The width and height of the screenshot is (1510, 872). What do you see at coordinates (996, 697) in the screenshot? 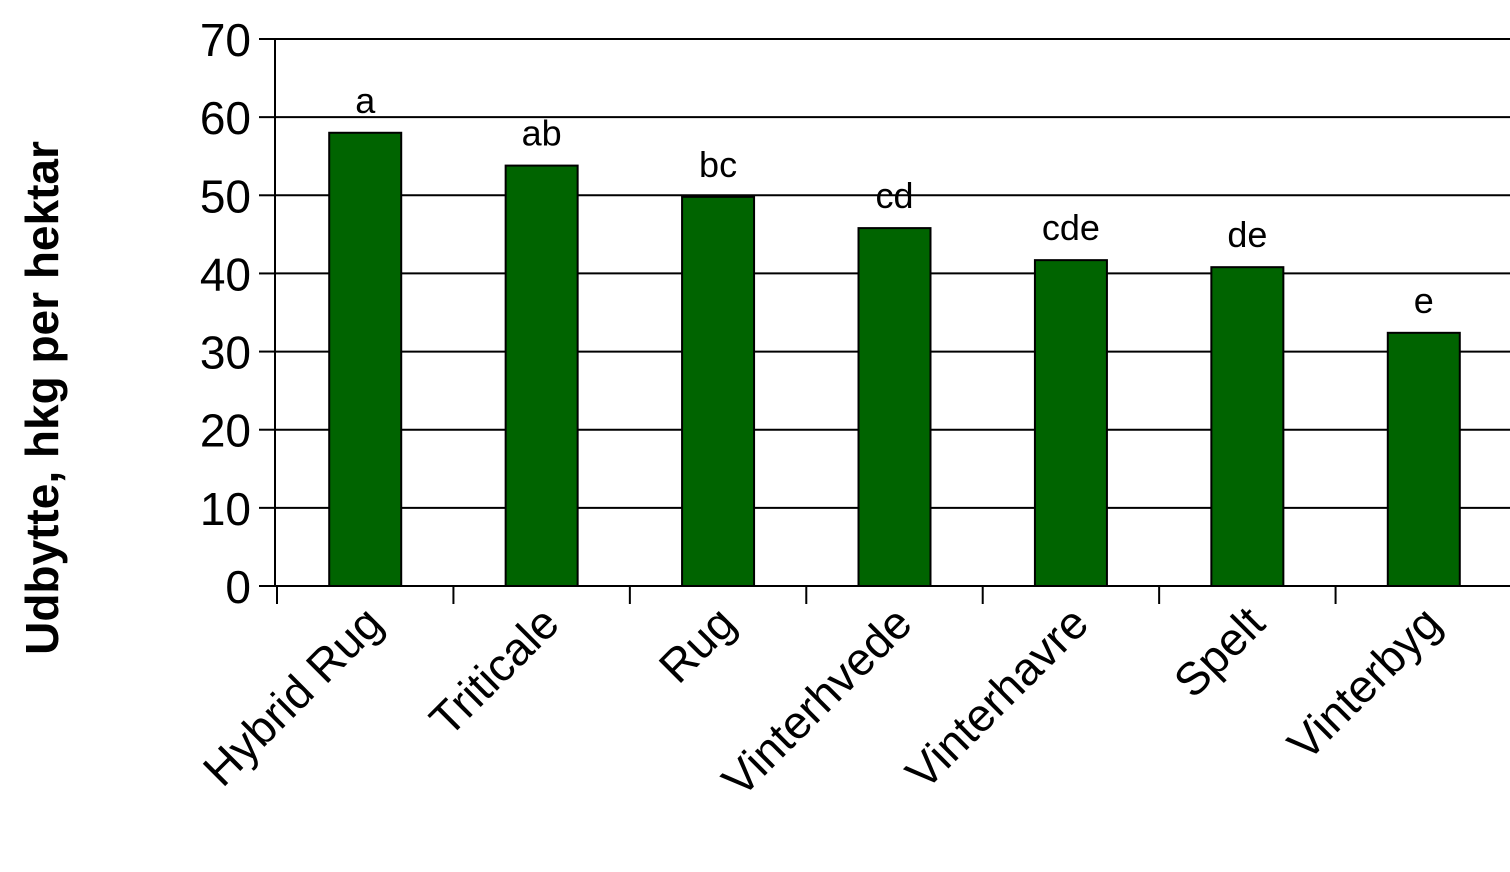
I see `x-tick-label: Vinterhavre` at bounding box center [996, 697].